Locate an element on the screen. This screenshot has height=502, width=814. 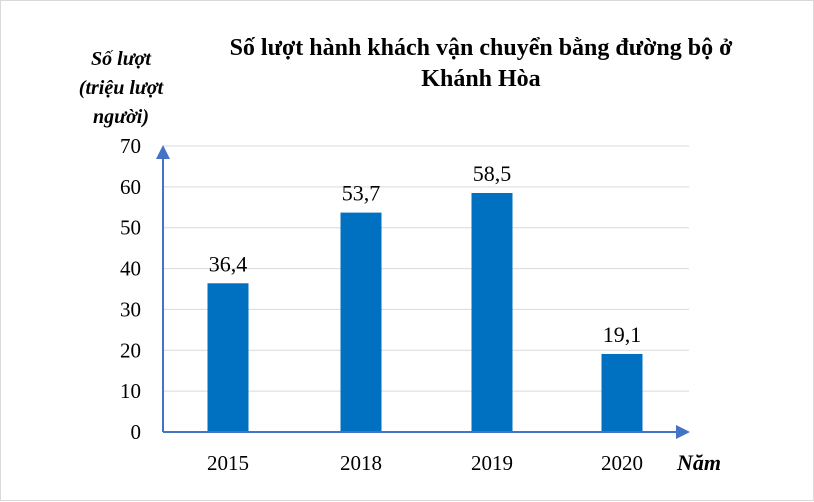
y-tick-label: 40 is located at coordinates (130, 269).